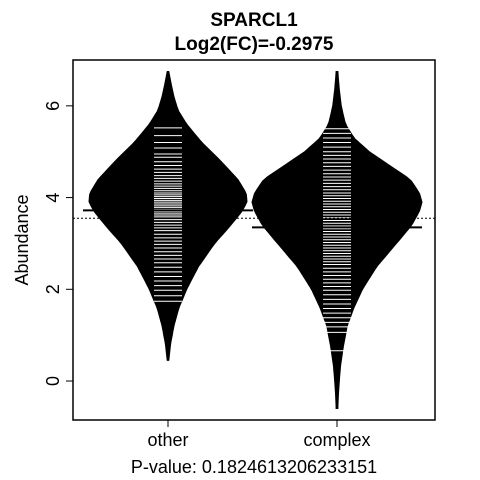 The image size is (480, 480). I want to click on y-tick-label: 0, so click(53, 381).